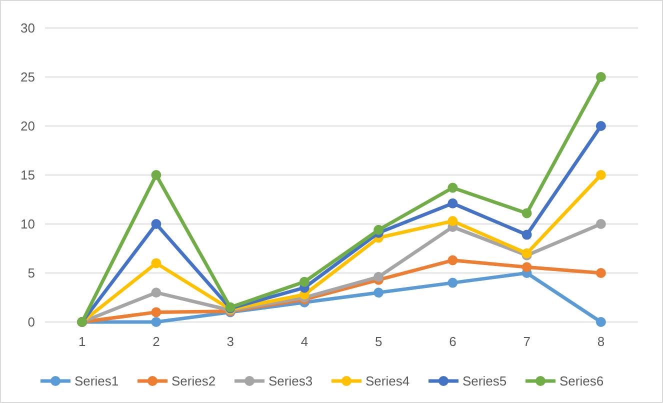 This screenshot has width=663, height=403. Describe the element at coordinates (290, 381) in the screenshot. I see `legend-label: Series3` at that location.